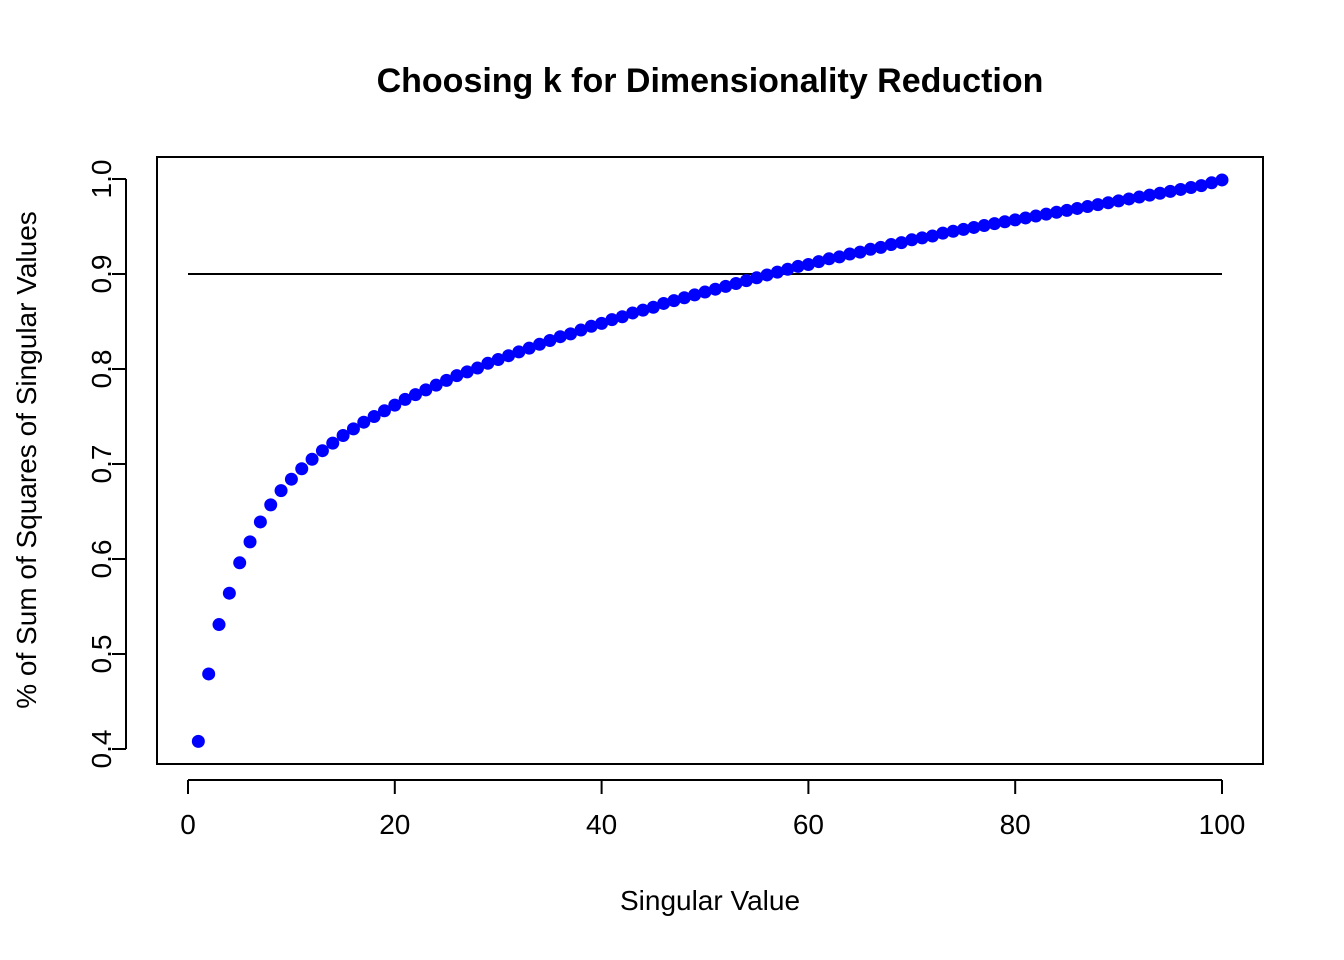 This screenshot has width=1344, height=960. Describe the element at coordinates (1015, 824) in the screenshot. I see `x-tick-label: 80` at that location.